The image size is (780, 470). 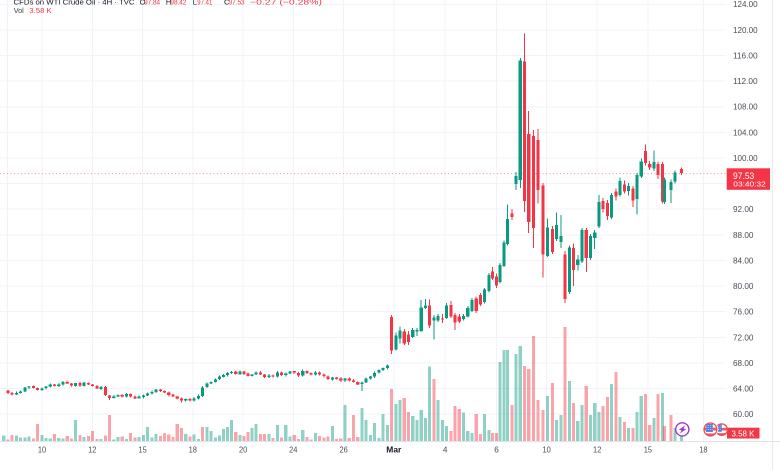 I want to click on svg-text: 03:40:32, so click(x=749, y=184).